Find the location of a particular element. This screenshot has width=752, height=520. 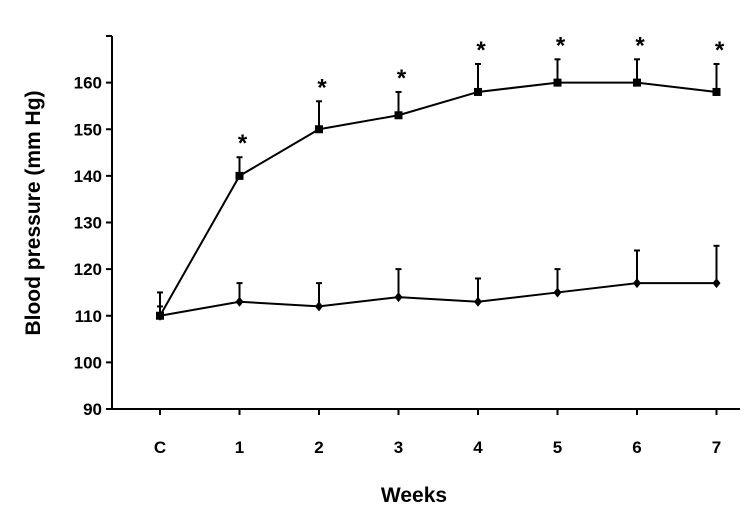

y-axis-ticks: 90 100 110 120 130 140 150 160 is located at coordinates (93, 227).